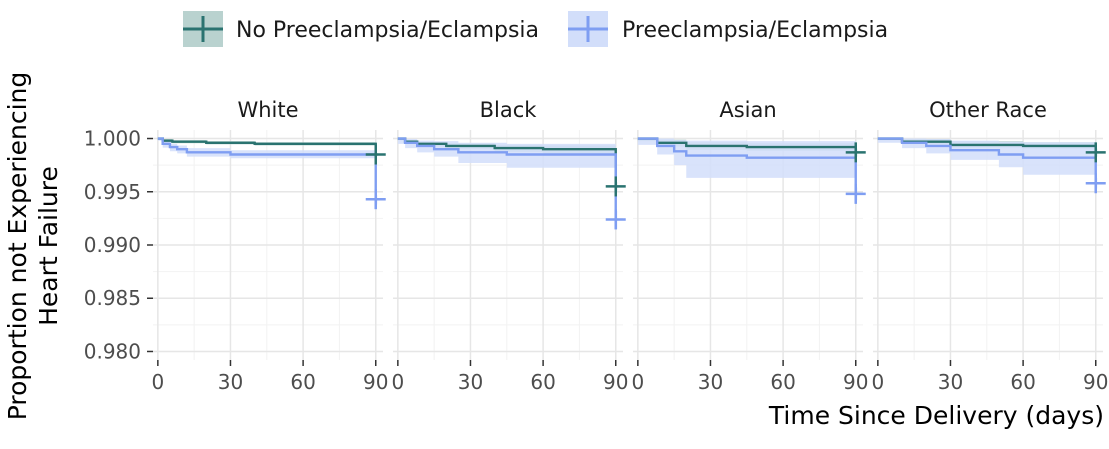 This screenshot has height=449, width=1109. I want to click on facet-strip-label: Other Race, so click(988, 110).